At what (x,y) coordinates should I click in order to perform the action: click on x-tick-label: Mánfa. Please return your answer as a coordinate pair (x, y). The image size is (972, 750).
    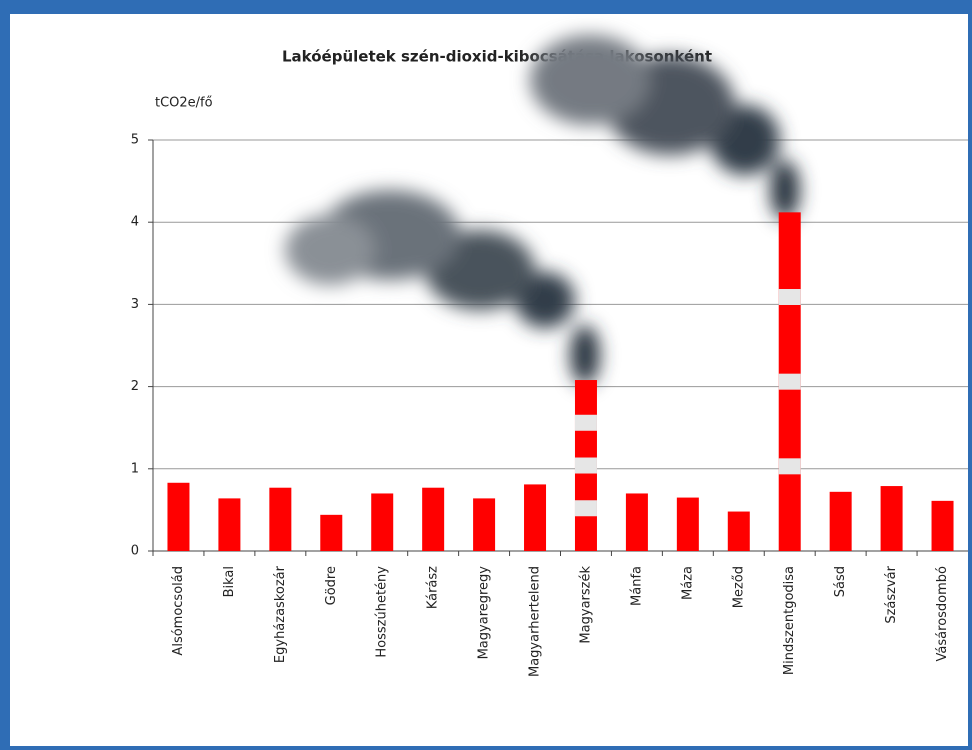
    Looking at the image, I should click on (636, 586).